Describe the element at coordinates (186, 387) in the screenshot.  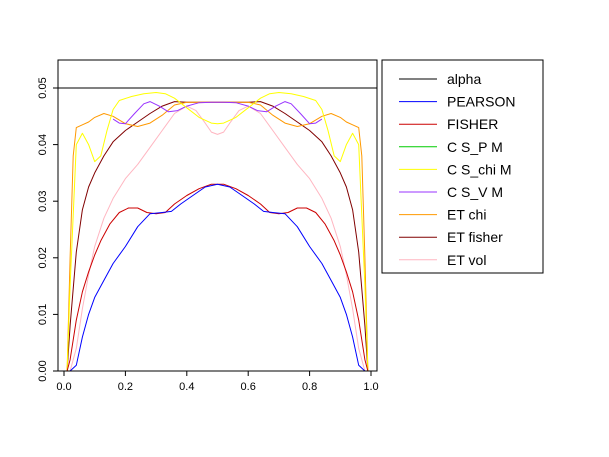
I see `x-tick-label: 0.4` at that location.